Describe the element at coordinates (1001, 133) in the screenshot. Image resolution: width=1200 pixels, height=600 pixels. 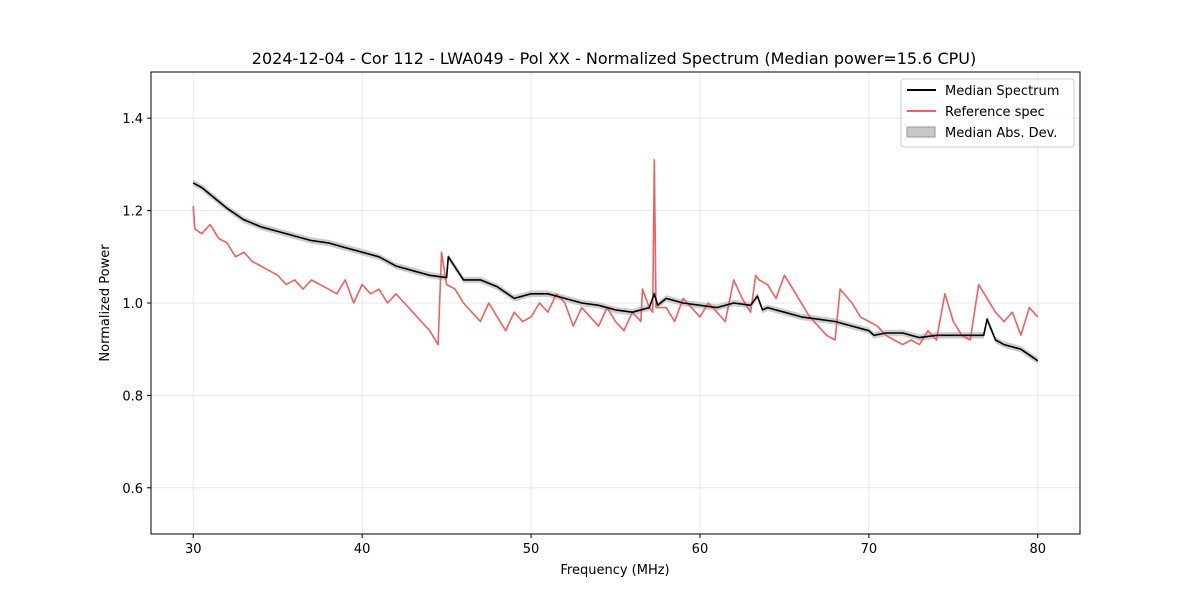
I see `legend-mad-label: Median Abs. Dev.` at that location.